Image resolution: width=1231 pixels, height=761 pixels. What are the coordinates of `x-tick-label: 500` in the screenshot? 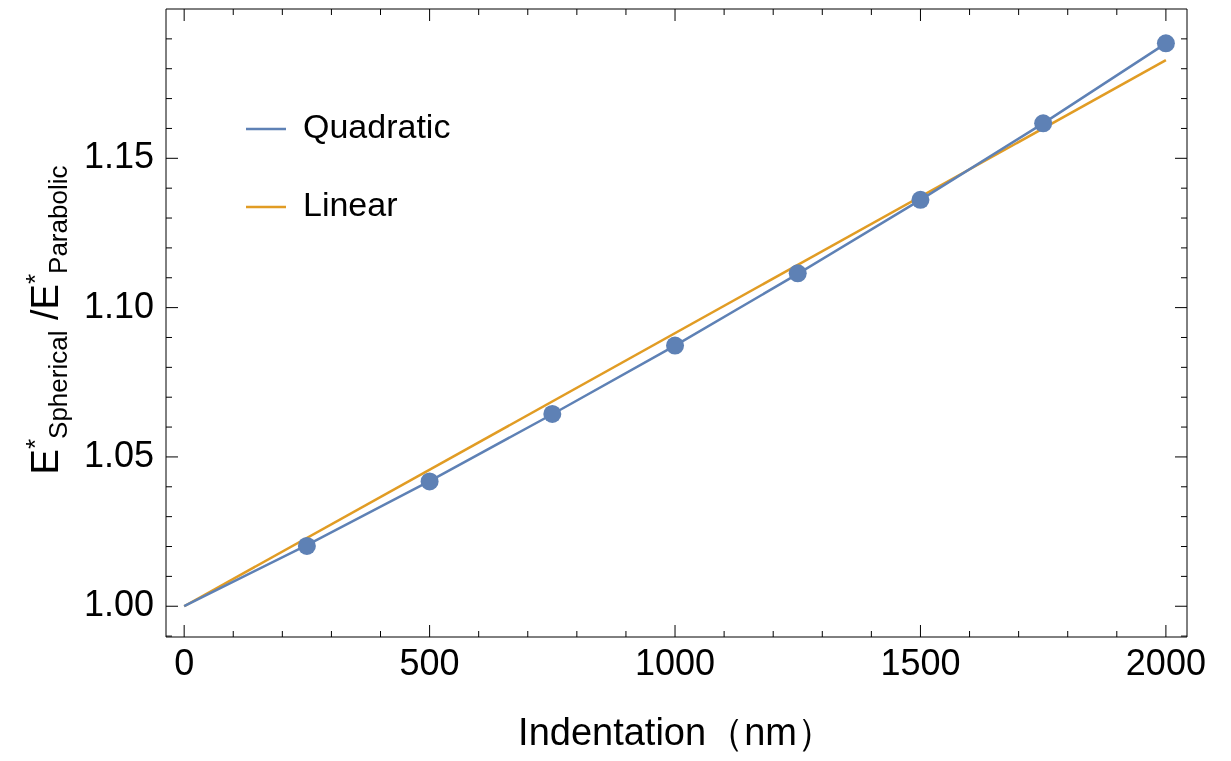 It's located at (429, 662).